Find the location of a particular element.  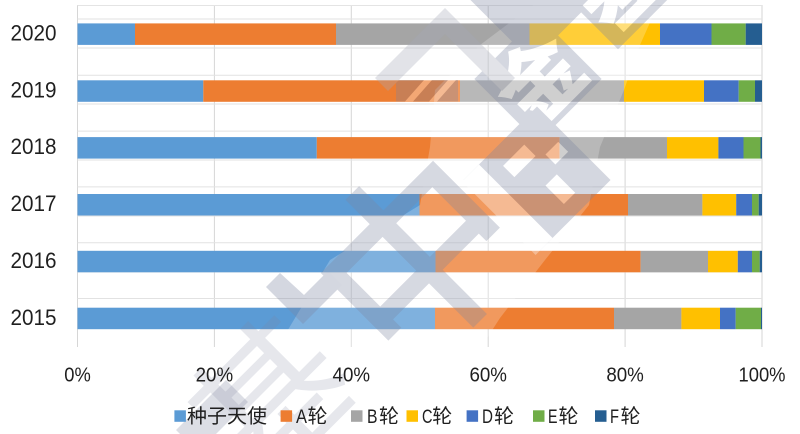

svg-text: F is located at coordinates (614, 417).